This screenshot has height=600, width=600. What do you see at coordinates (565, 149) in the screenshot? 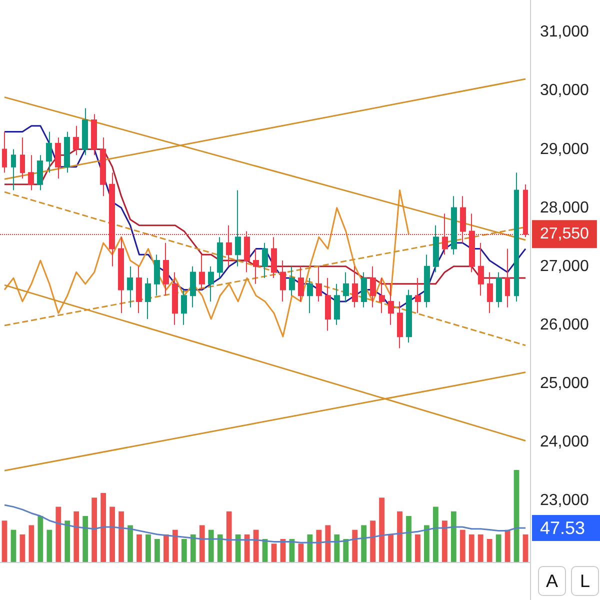
I see `y-tick-label: 29,000` at bounding box center [565, 149].